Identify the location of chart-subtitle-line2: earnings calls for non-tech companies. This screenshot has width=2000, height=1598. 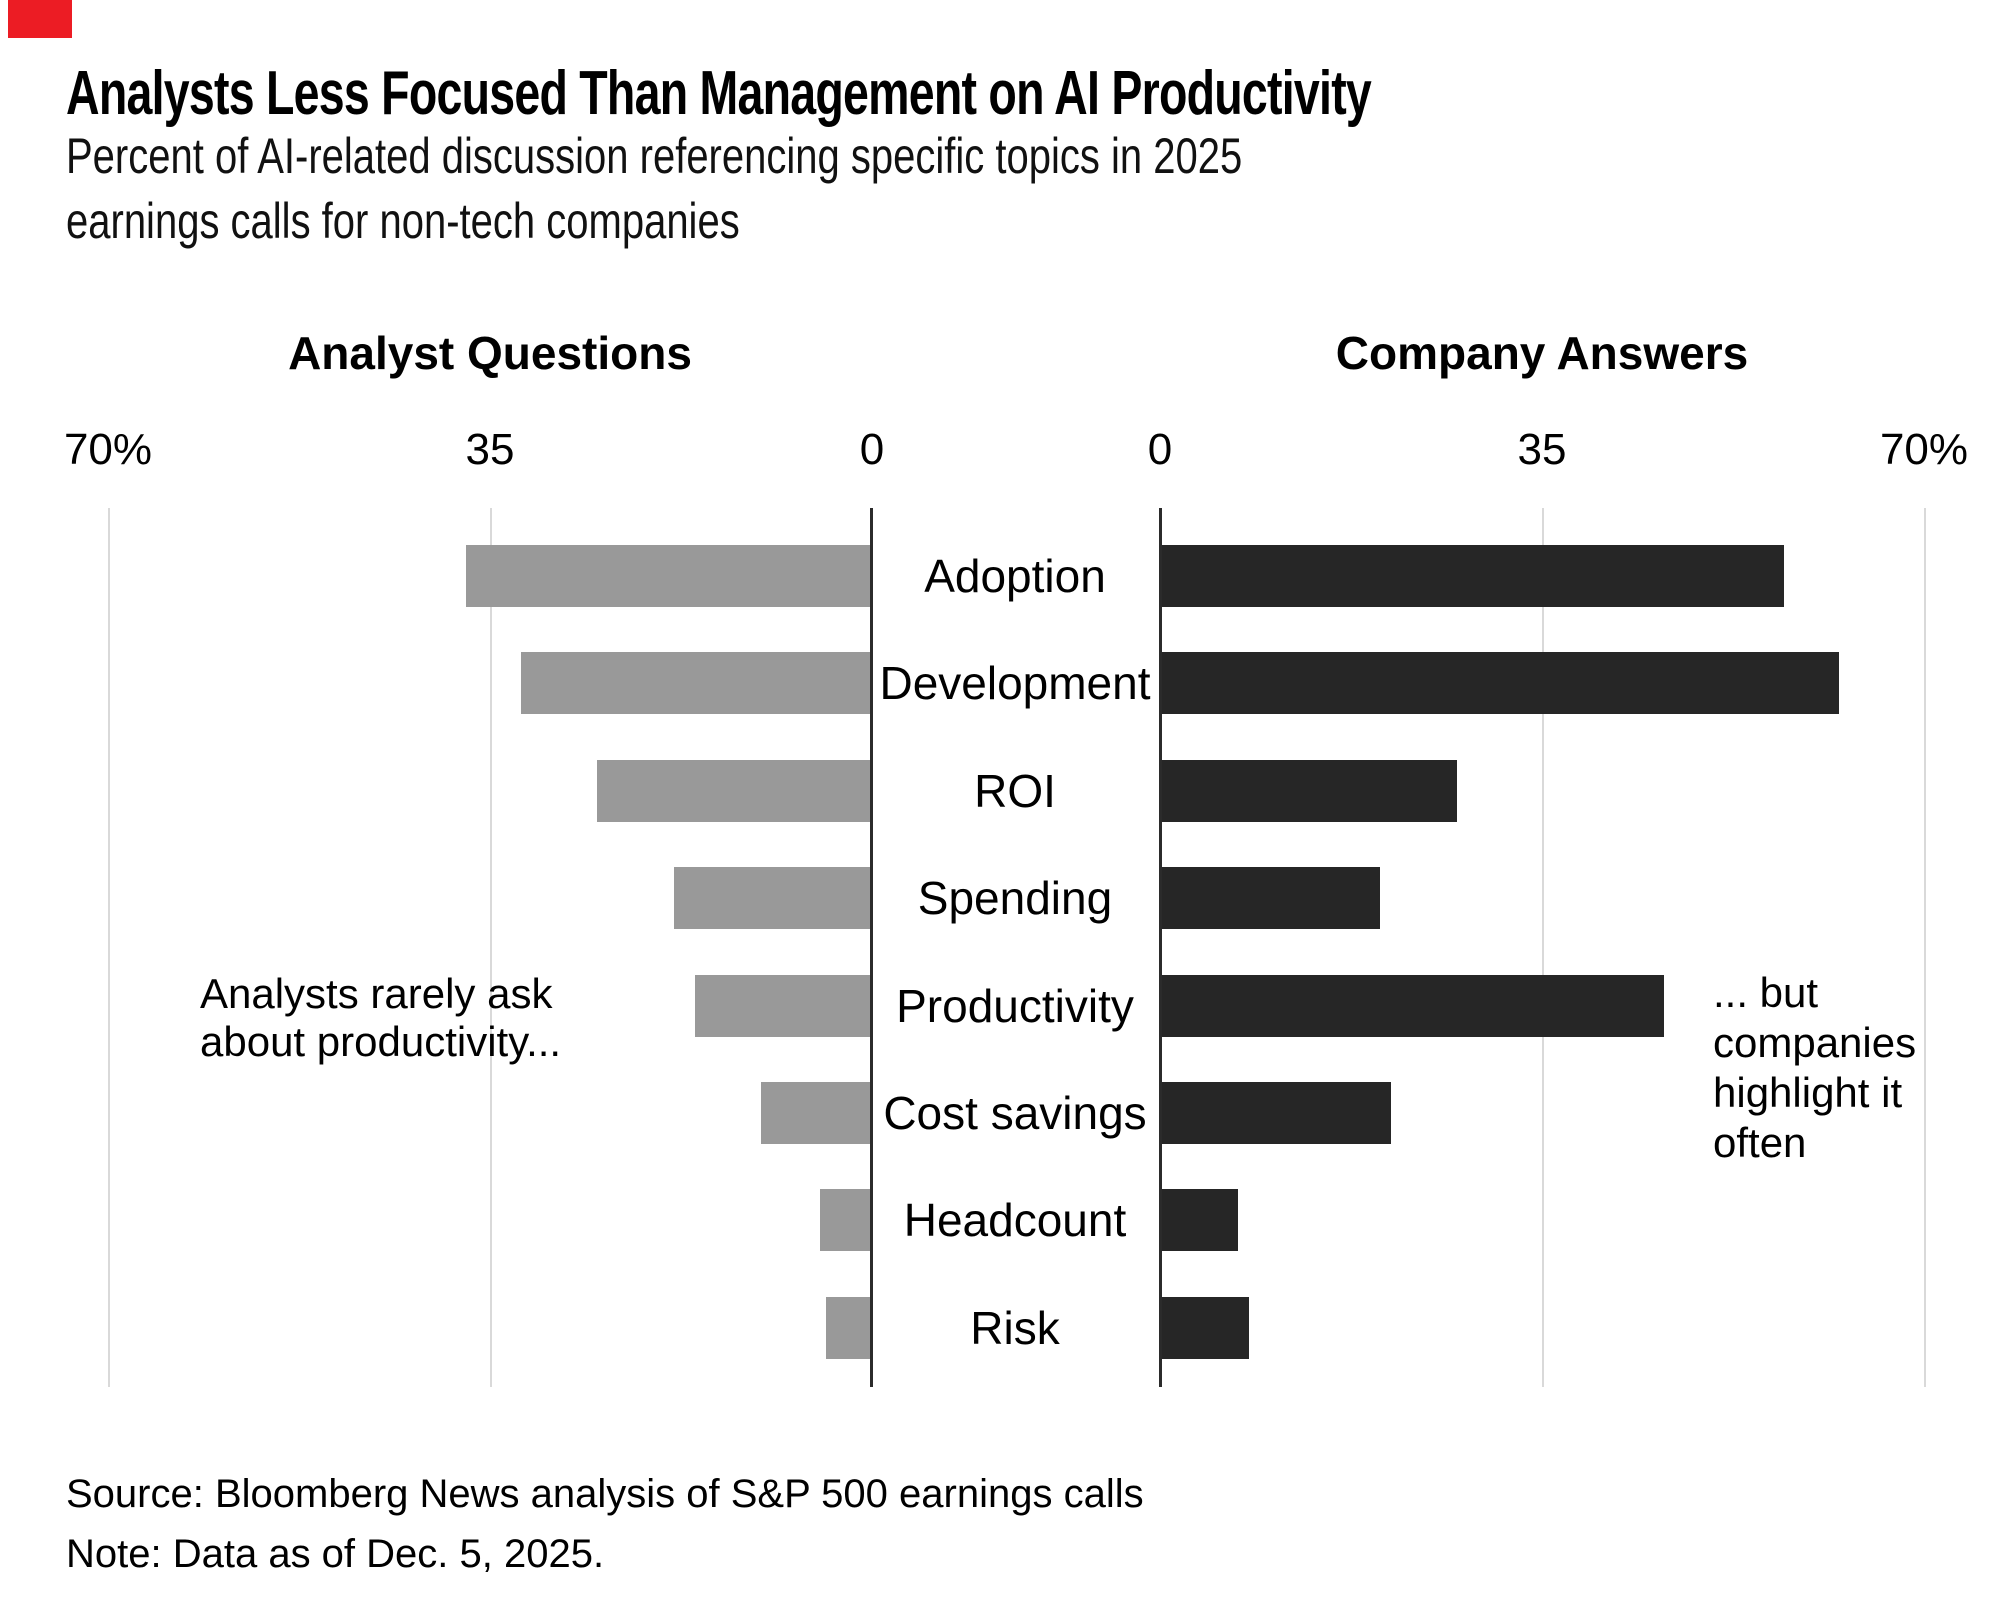
(403, 221).